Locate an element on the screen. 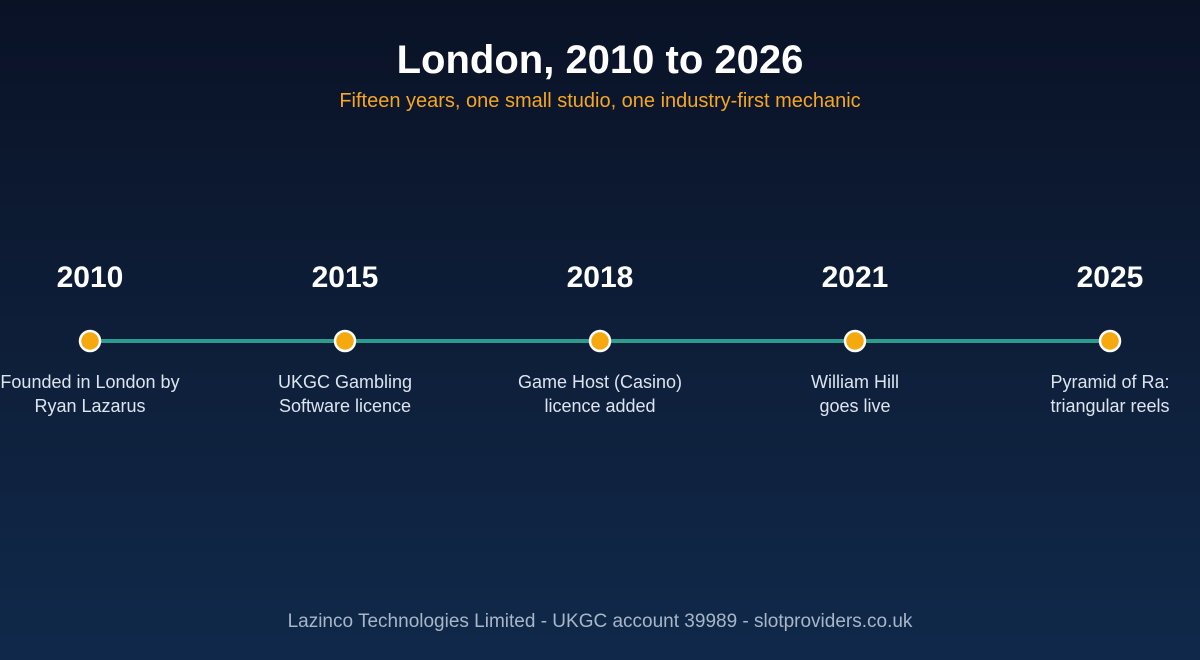 The height and width of the screenshot is (660, 1200). milestone-description: Founded in London by Ryan Lazarus is located at coordinates (90, 394).